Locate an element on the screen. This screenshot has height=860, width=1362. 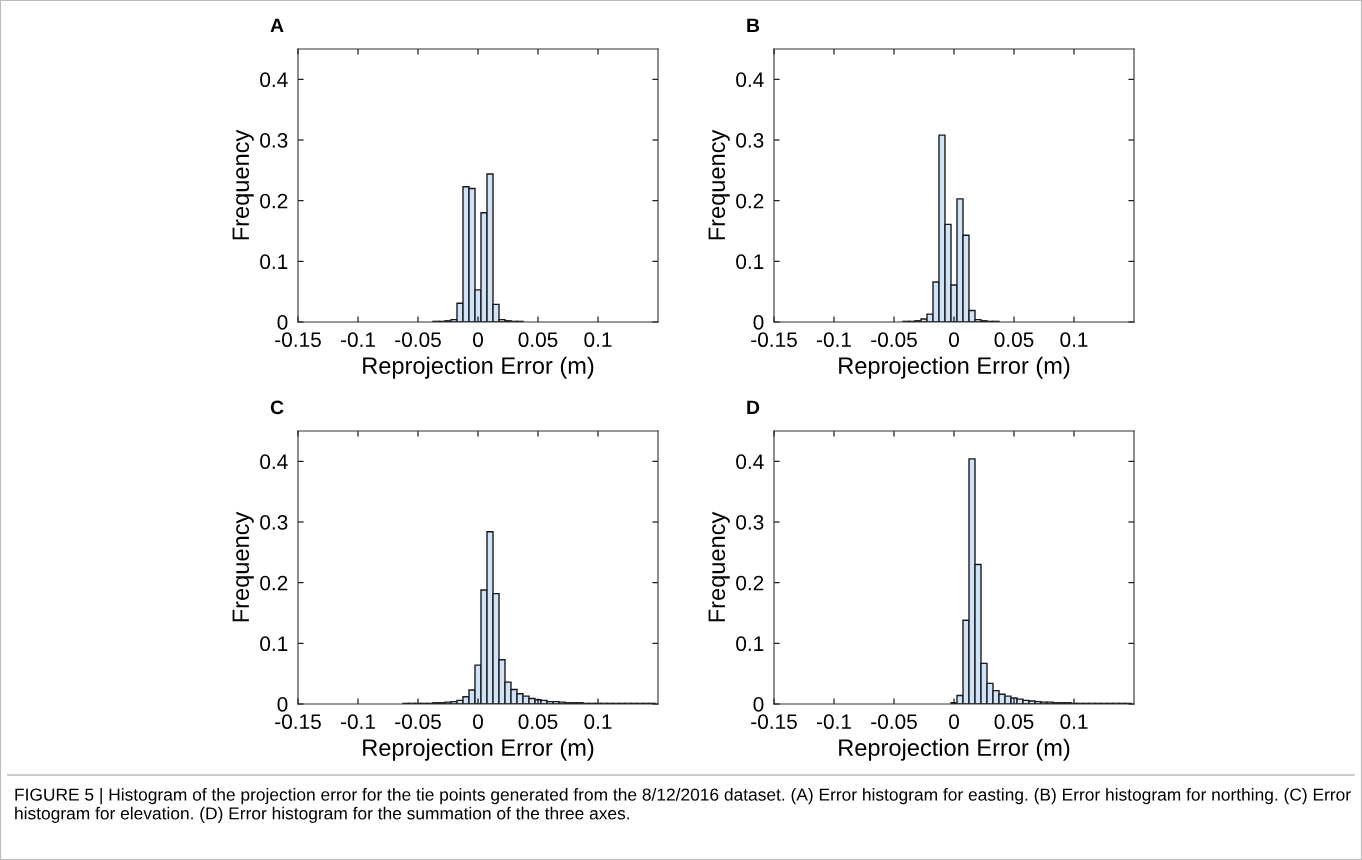
caption: FIGURE 5 | Histogram of the projection error for the tie points generated from the 8/12/2016 dataset. (A) Error histogram for easting. (B) Error histogram for northing. (C) Error histogram for elevation. (D) Error histogram for the summation of the three axes. is located at coordinates (683, 805).